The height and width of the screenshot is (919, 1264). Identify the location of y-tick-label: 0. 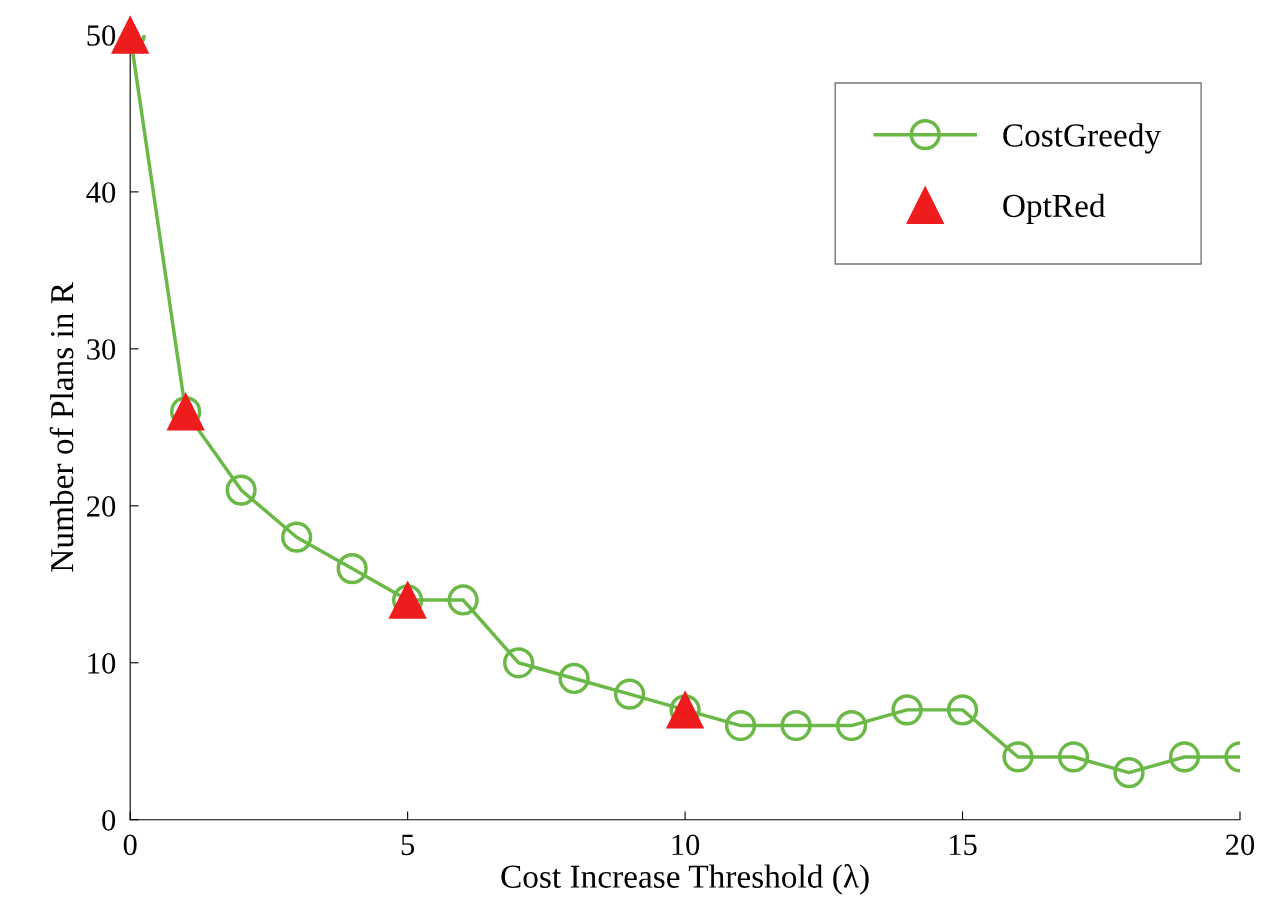
(109, 820).